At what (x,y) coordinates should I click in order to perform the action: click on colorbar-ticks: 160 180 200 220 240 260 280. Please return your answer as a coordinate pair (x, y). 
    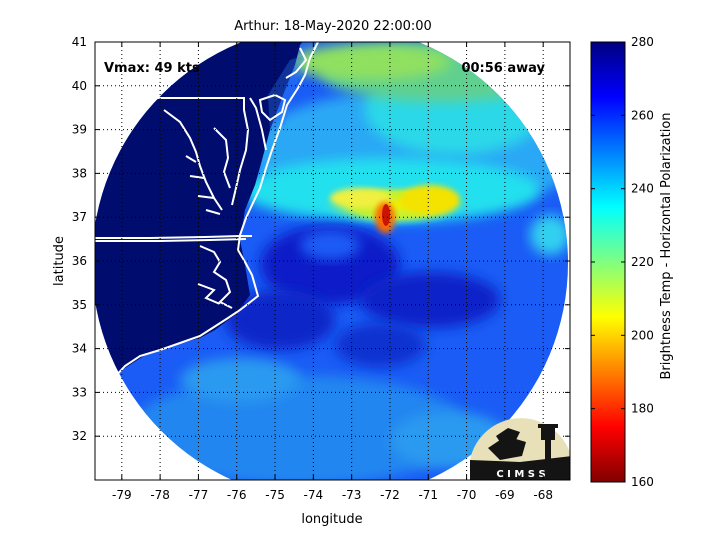
    Looking at the image, I should click on (622, 262).